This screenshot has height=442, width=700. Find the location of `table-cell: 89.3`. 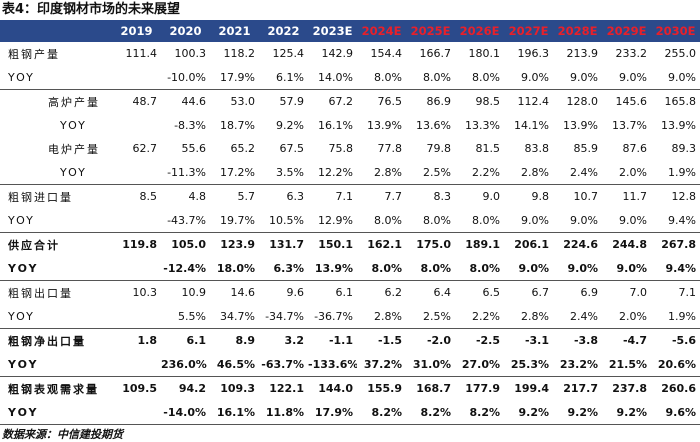

table-cell: 89.3 is located at coordinates (684, 149).